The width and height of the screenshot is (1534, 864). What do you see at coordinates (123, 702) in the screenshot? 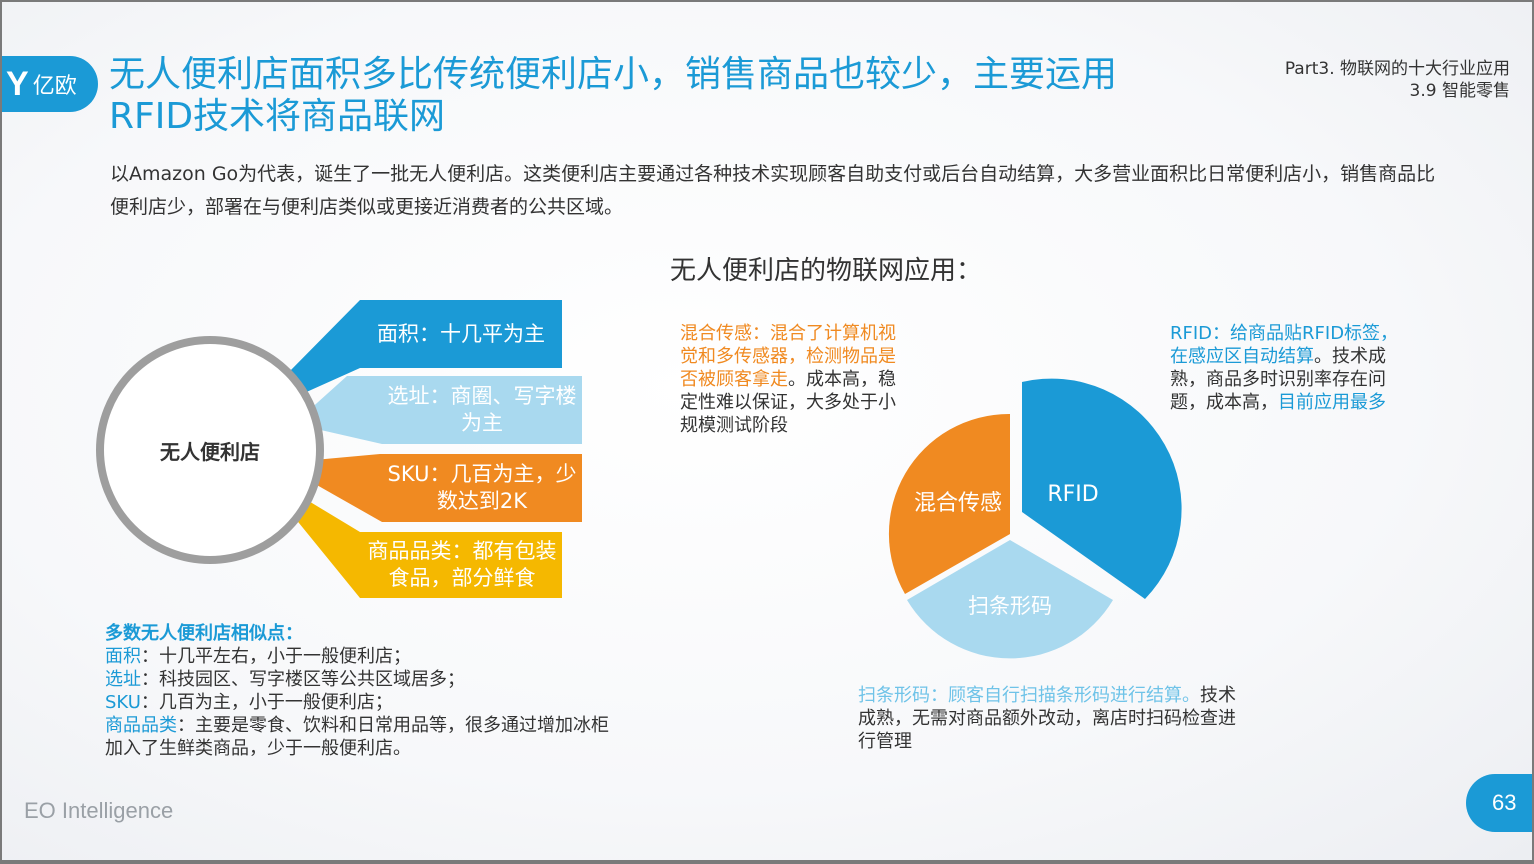
I see `similarity-key: SKU` at bounding box center [123, 702].